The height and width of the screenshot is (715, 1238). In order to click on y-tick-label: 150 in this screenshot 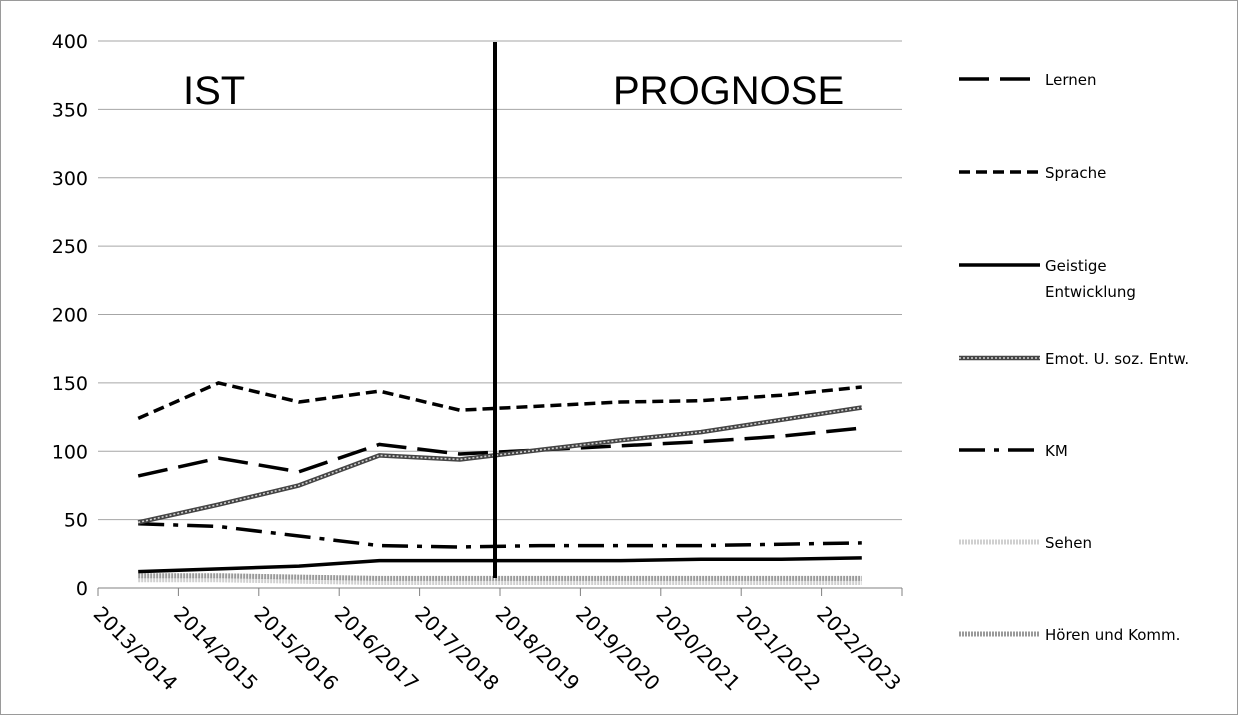, I will do `click(70, 384)`.